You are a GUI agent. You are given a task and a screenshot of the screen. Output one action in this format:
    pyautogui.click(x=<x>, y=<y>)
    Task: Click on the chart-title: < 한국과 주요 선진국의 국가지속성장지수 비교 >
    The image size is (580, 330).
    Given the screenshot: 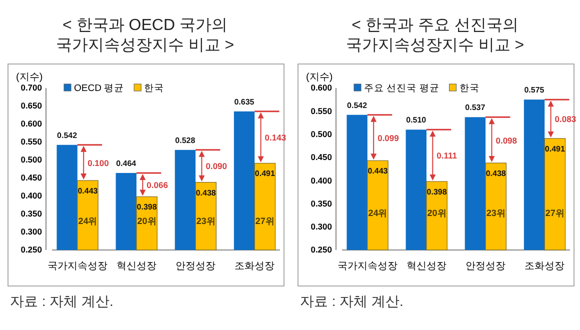 What is the action you would take?
    pyautogui.click(x=435, y=35)
    